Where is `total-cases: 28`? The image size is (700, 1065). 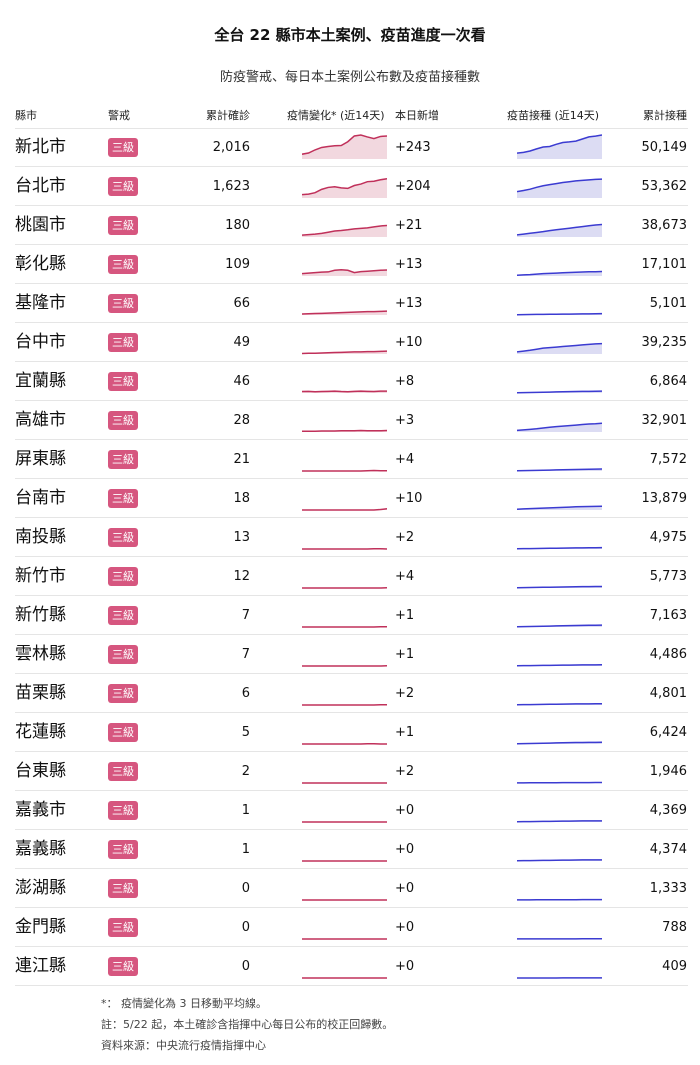 total-cases: 28 is located at coordinates (241, 420).